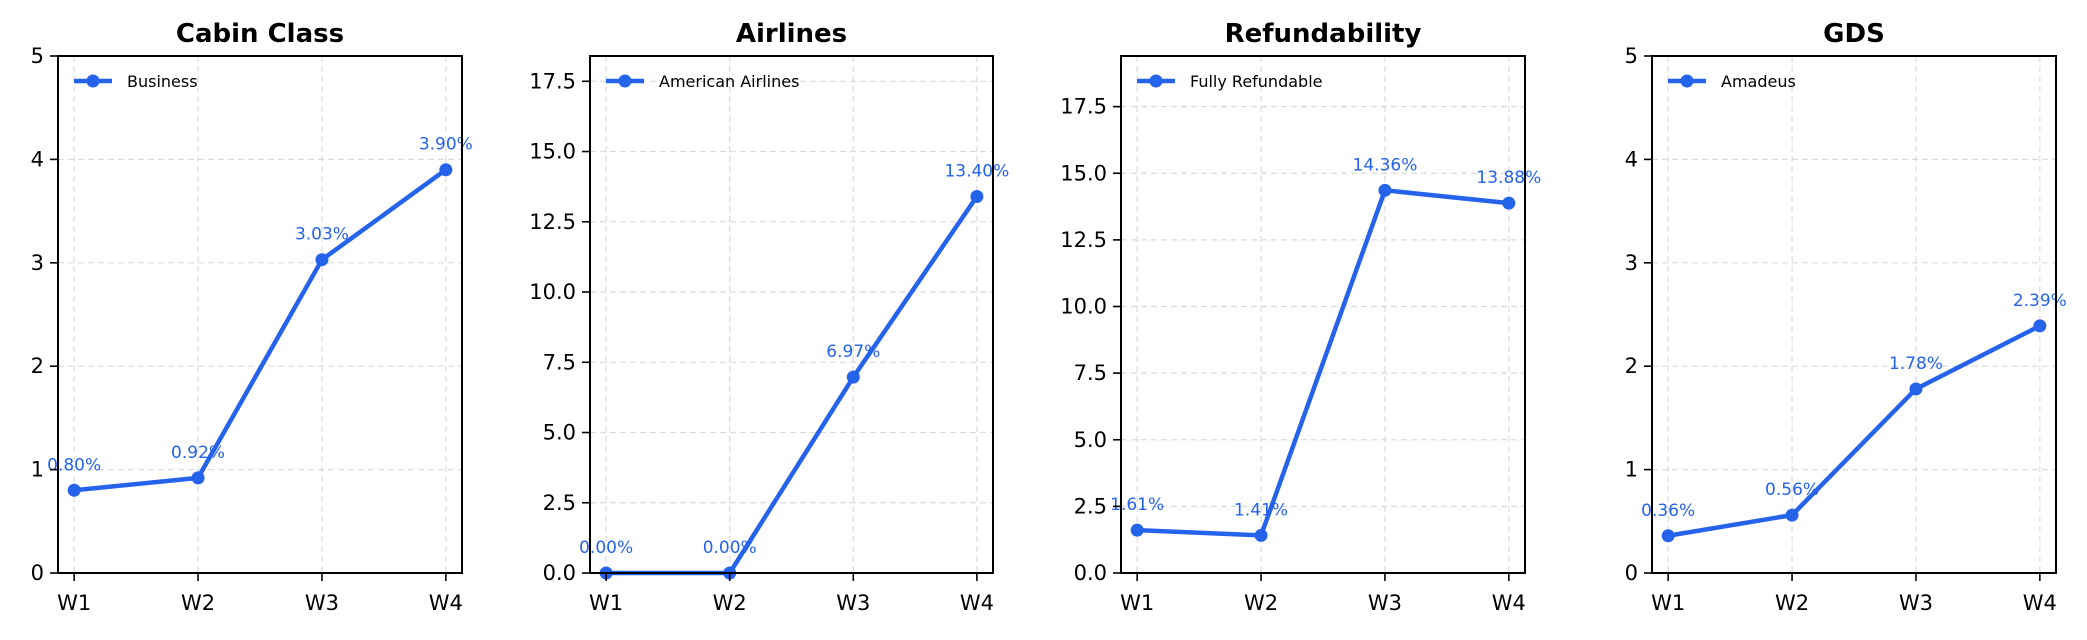 The height and width of the screenshot is (640, 2087). What do you see at coordinates (2040, 301) in the screenshot?
I see `data-label: 2.39%` at bounding box center [2040, 301].